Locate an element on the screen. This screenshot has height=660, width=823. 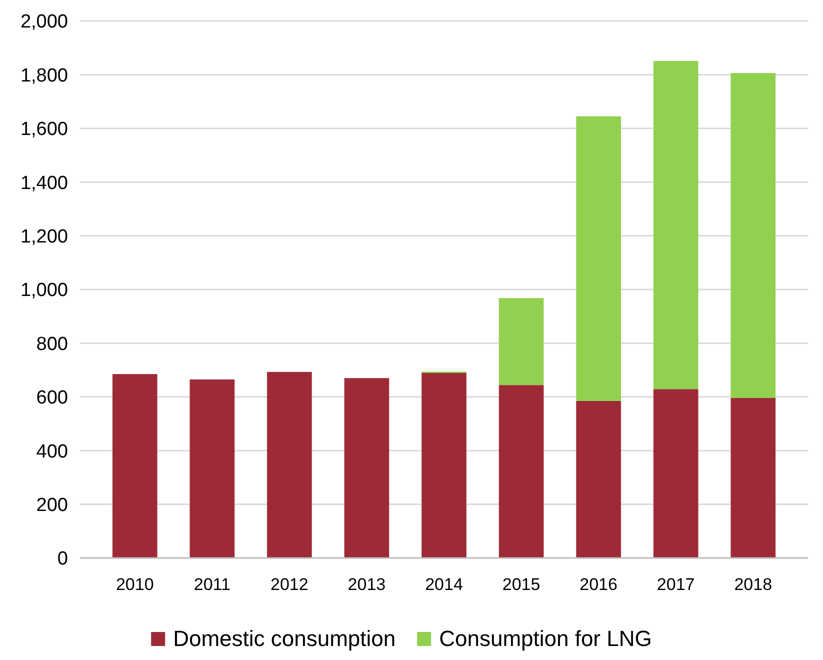
x-tick-label: 2014 is located at coordinates (444, 584).